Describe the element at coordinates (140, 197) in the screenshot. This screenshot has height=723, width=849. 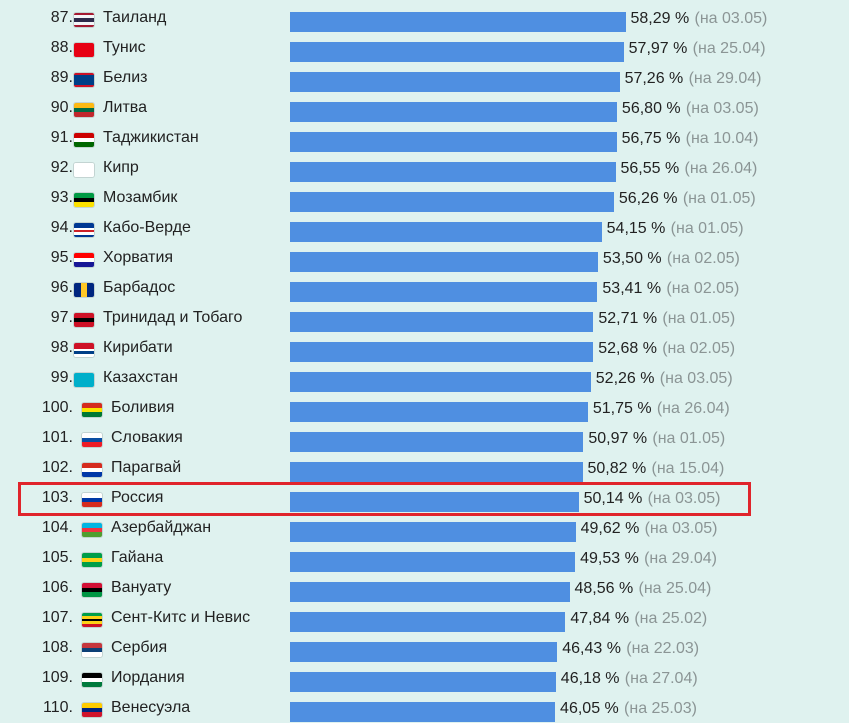
I see `country-name: Мозамбик` at that location.